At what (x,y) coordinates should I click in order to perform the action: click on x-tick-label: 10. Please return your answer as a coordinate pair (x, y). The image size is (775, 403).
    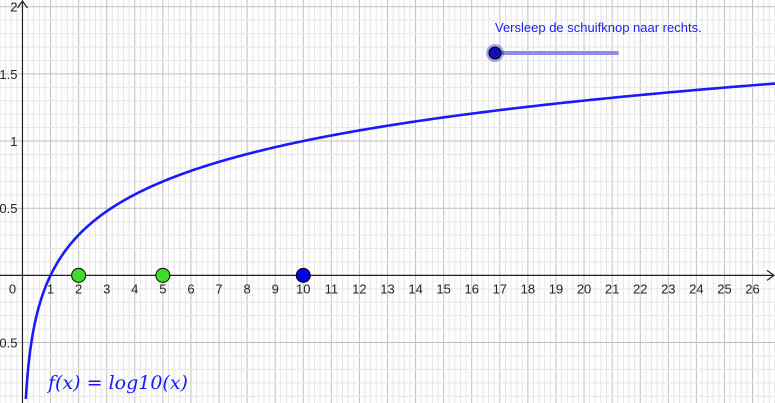
    Looking at the image, I should click on (303, 288).